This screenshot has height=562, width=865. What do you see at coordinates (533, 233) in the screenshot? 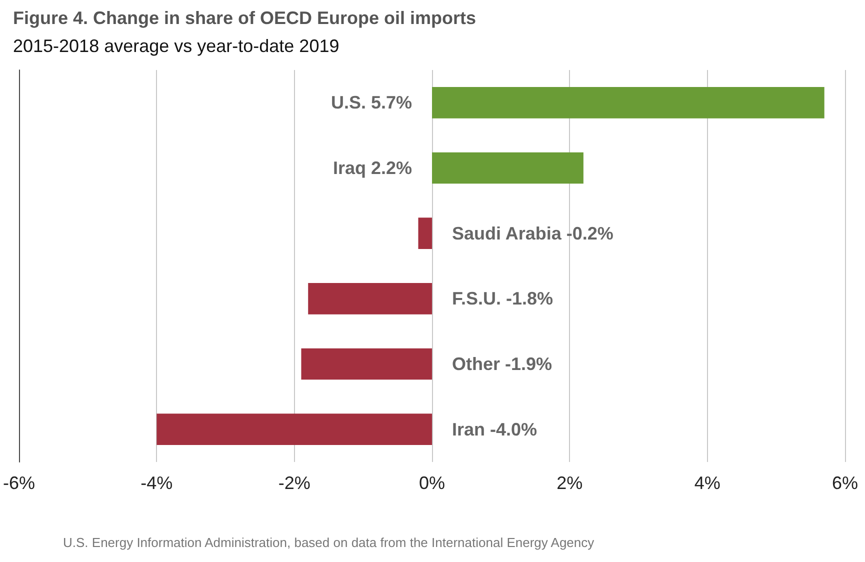
I see `category-label: Saudi Arabia -0.2%` at bounding box center [533, 233].